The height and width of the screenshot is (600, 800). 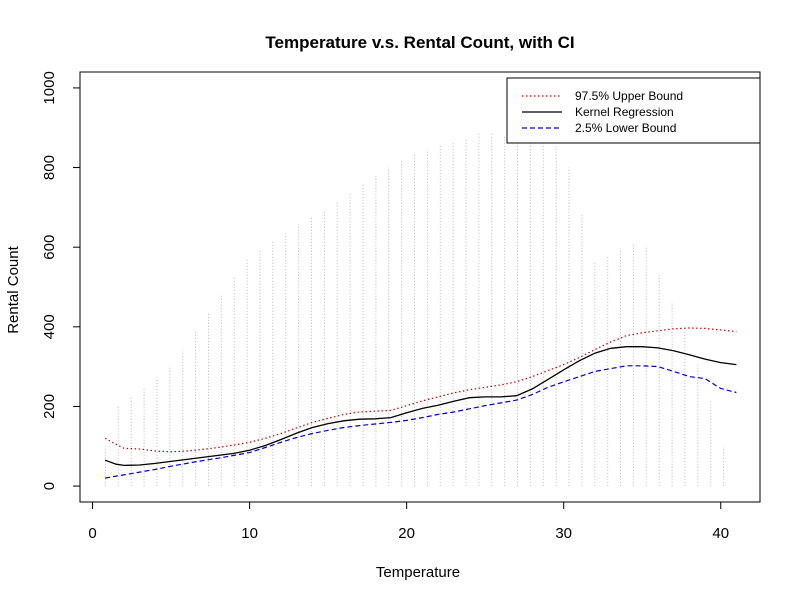 I want to click on x-axis-label: Temperature, so click(x=418, y=572).